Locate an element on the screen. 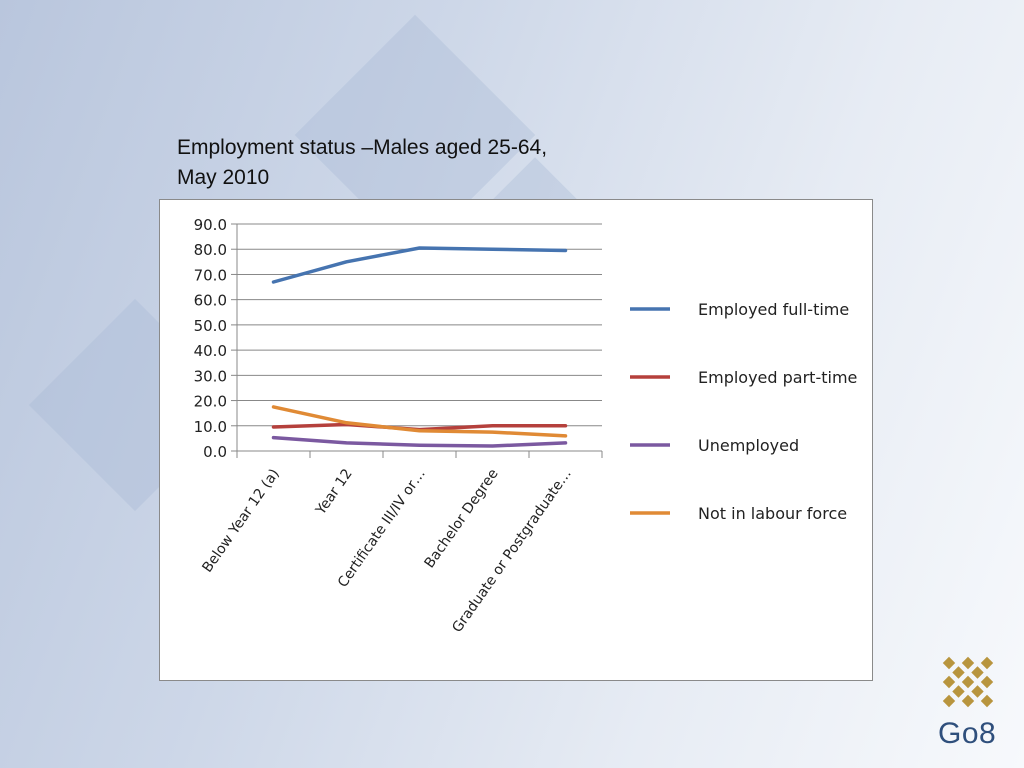  legend-label: Employed part-time is located at coordinates (777, 377).